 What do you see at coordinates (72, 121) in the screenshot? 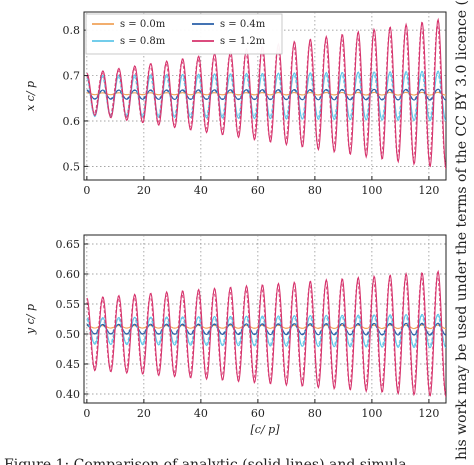
I see `y-tick-label: 0.6` at bounding box center [72, 121].